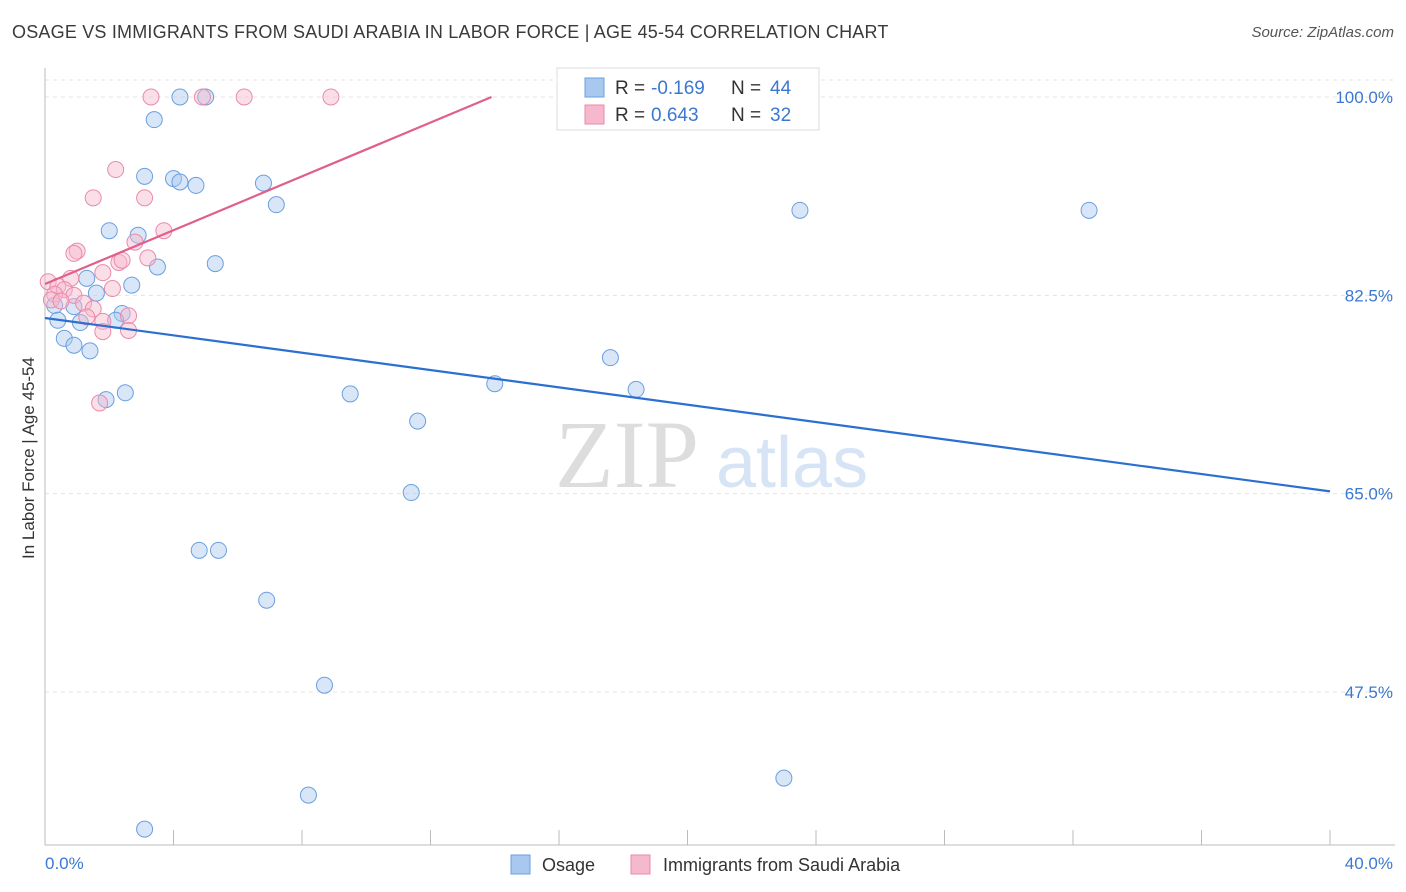  What do you see at coordinates (640, 864) in the screenshot?
I see `legend-swatch-saudi` at bounding box center [640, 864].